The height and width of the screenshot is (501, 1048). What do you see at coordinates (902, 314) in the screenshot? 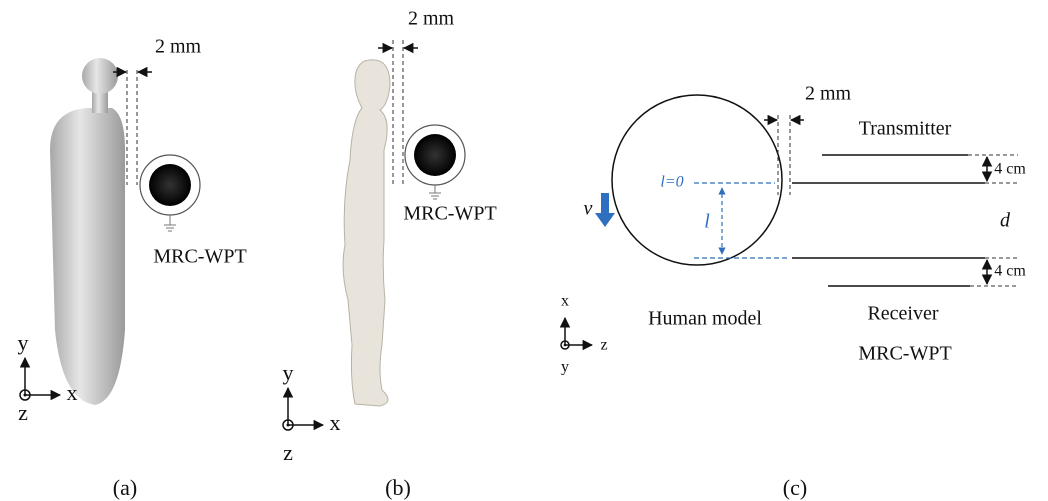
I see `receiver-label: Receiver` at bounding box center [902, 314].